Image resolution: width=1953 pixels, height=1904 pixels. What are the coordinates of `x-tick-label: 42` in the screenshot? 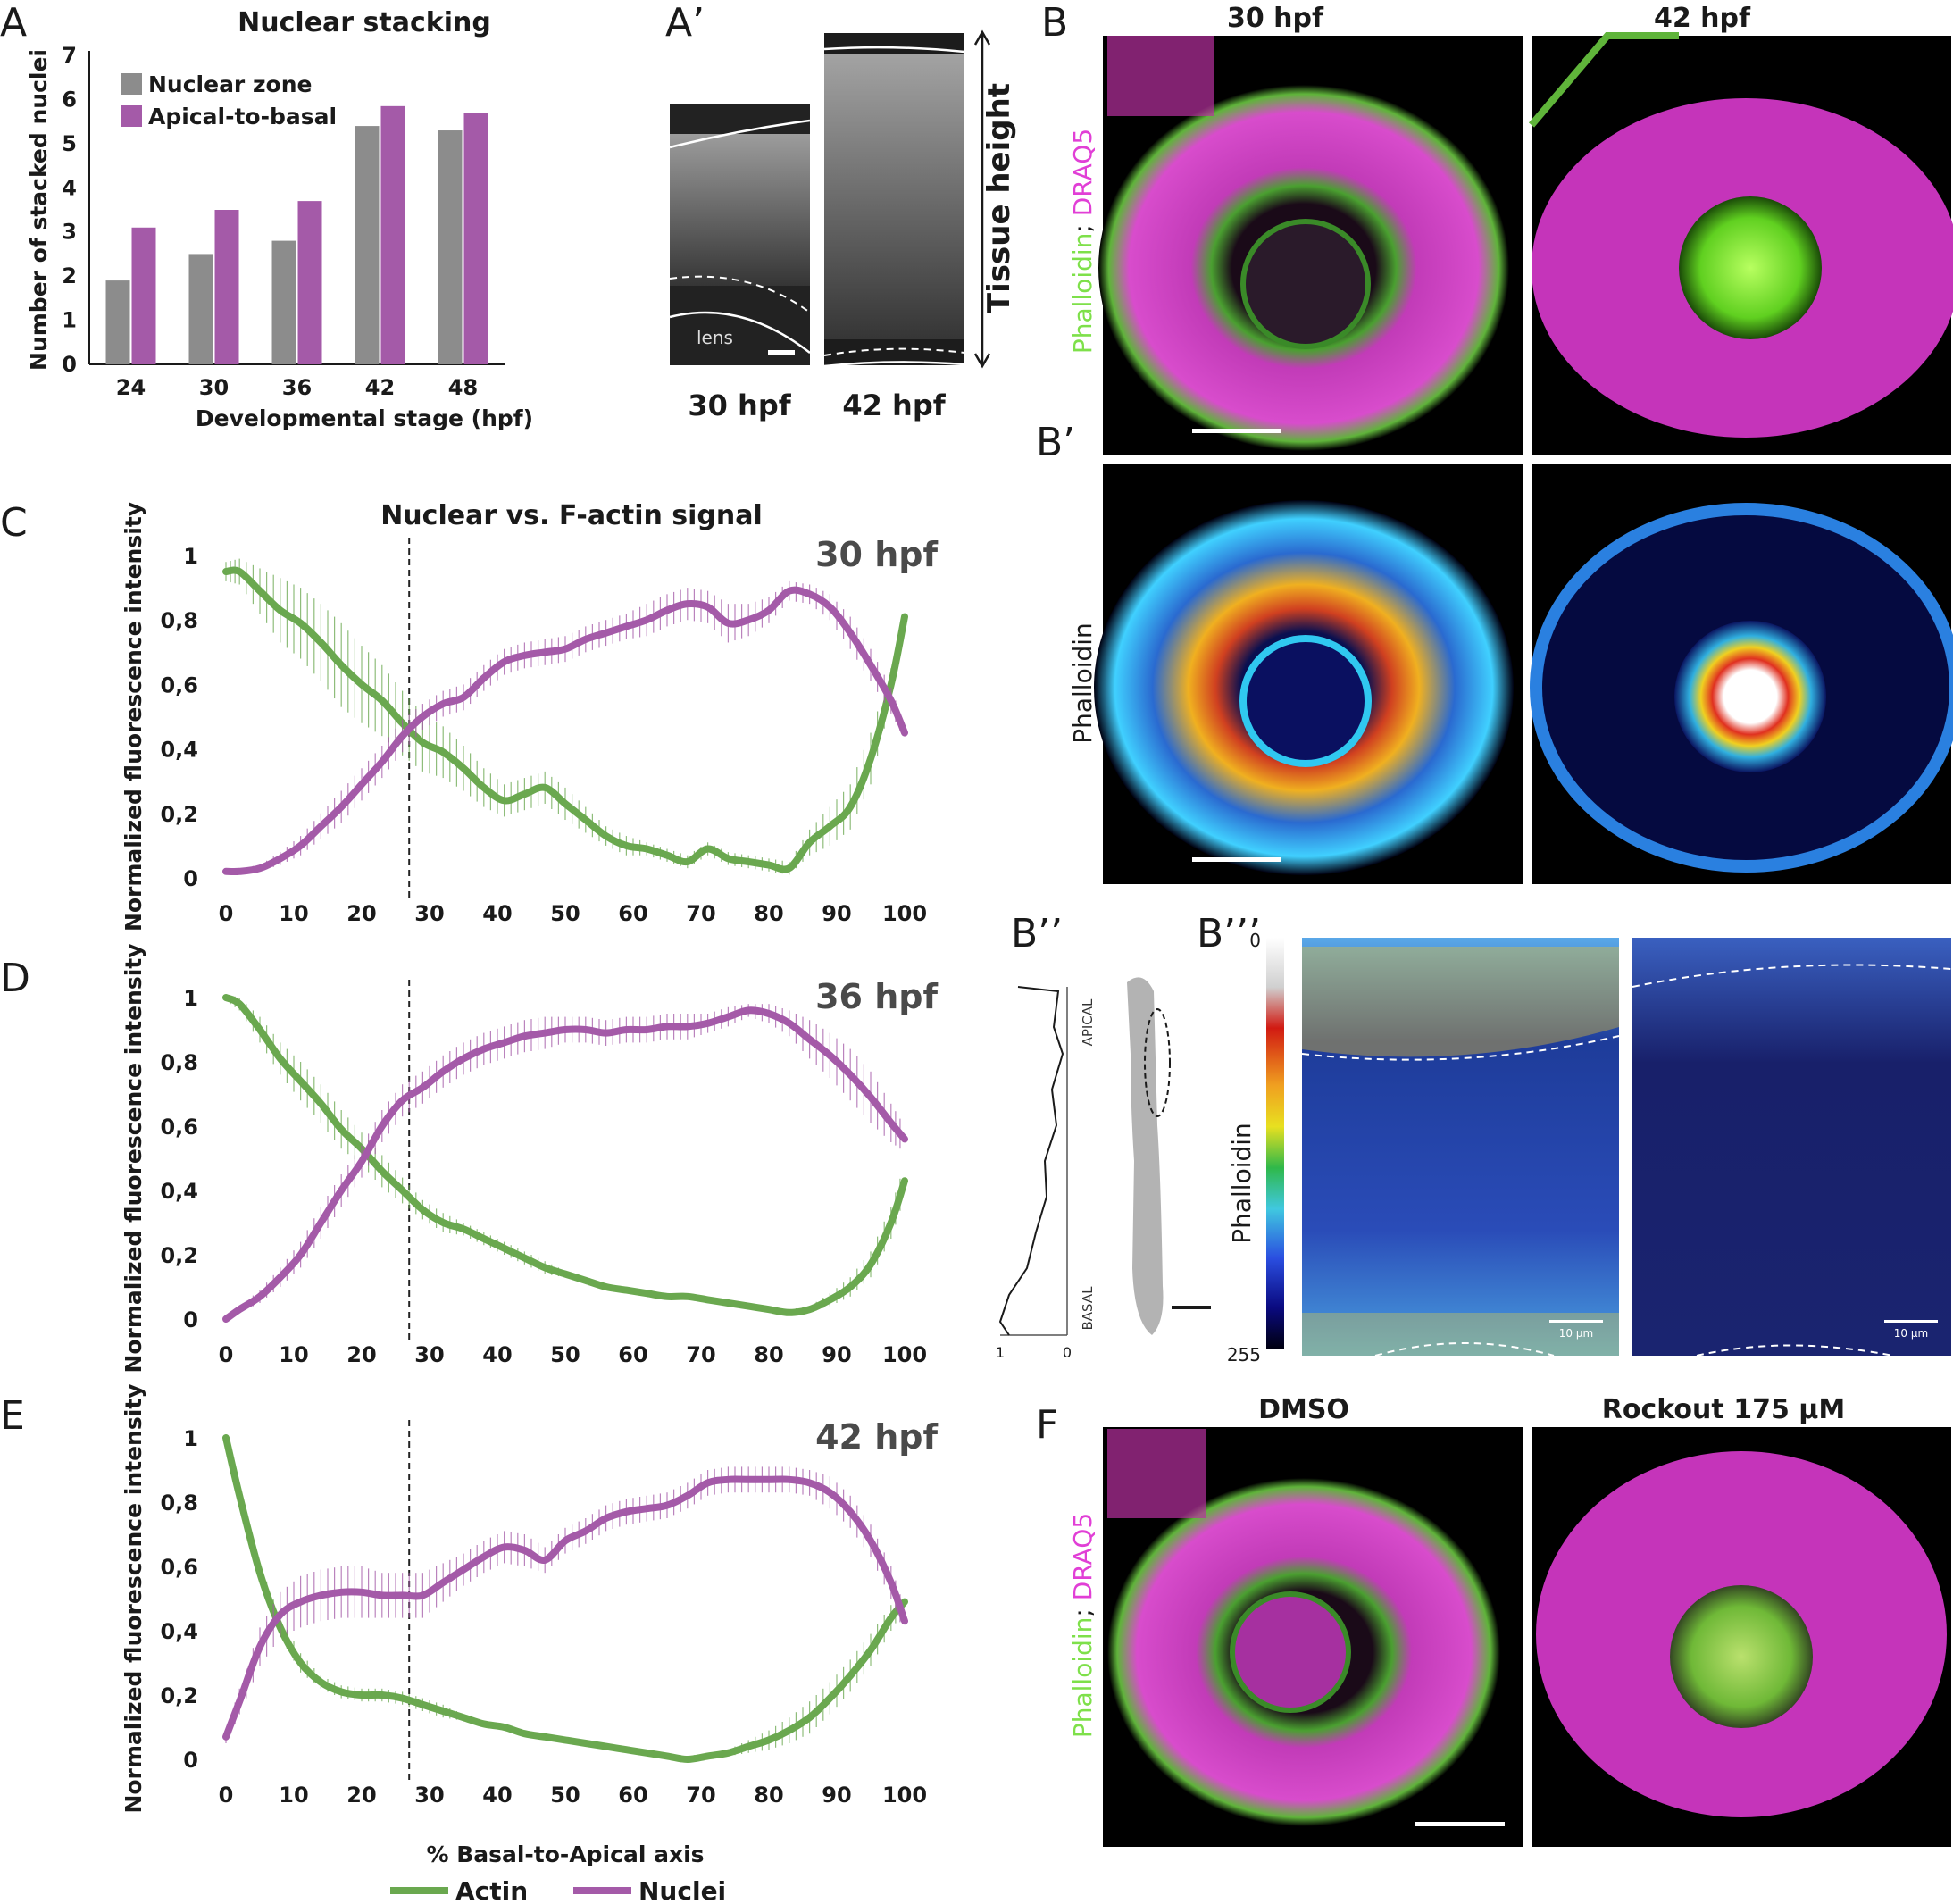 It's located at (380, 387).